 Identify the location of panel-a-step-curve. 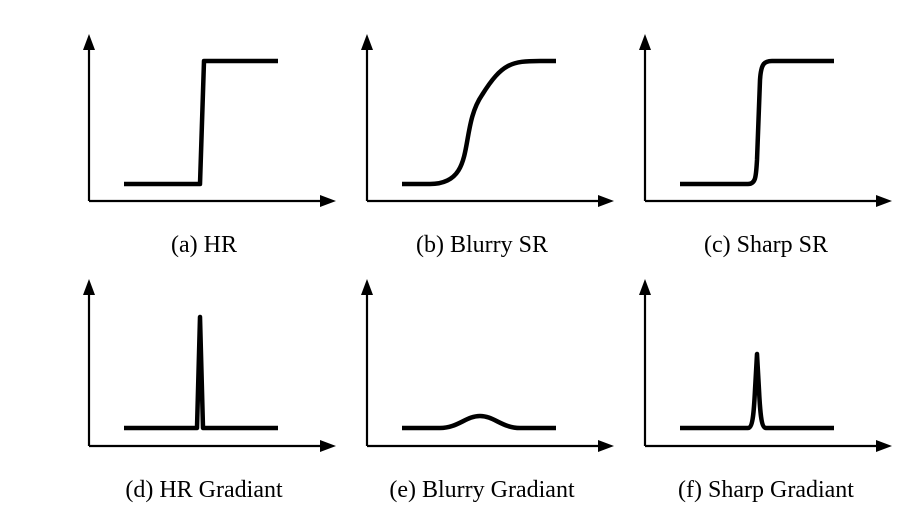
(201, 122).